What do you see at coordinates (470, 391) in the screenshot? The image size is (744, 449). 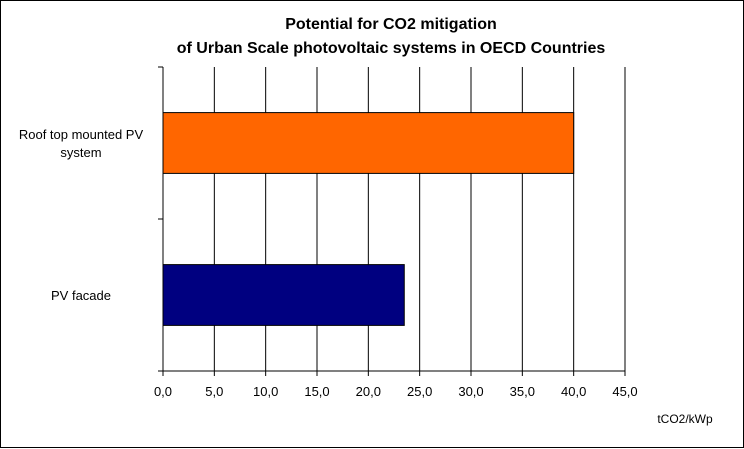 I see `x-tick-label: 30,0` at bounding box center [470, 391].